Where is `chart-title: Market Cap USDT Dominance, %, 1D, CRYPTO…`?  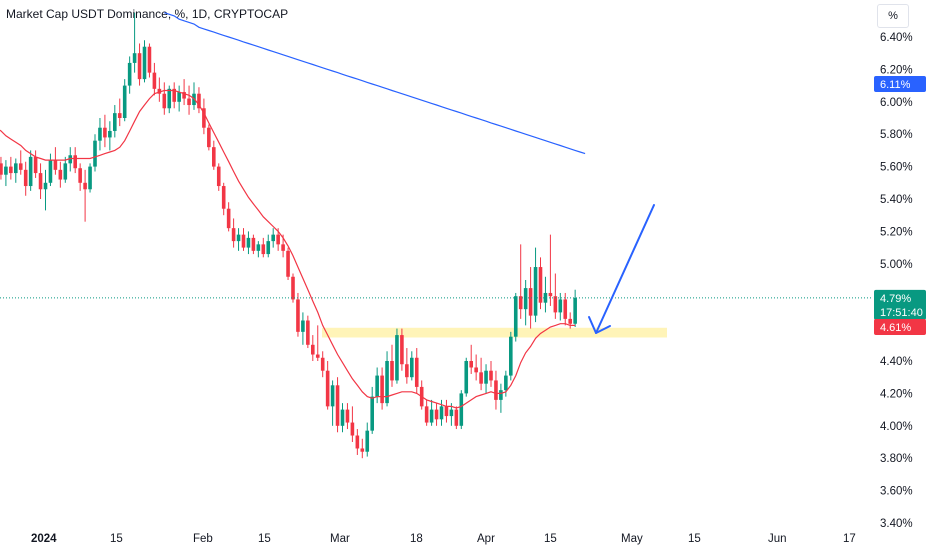 chart-title: Market Cap USDT Dominance, %, 1D, CRYPTO… is located at coordinates (147, 14).